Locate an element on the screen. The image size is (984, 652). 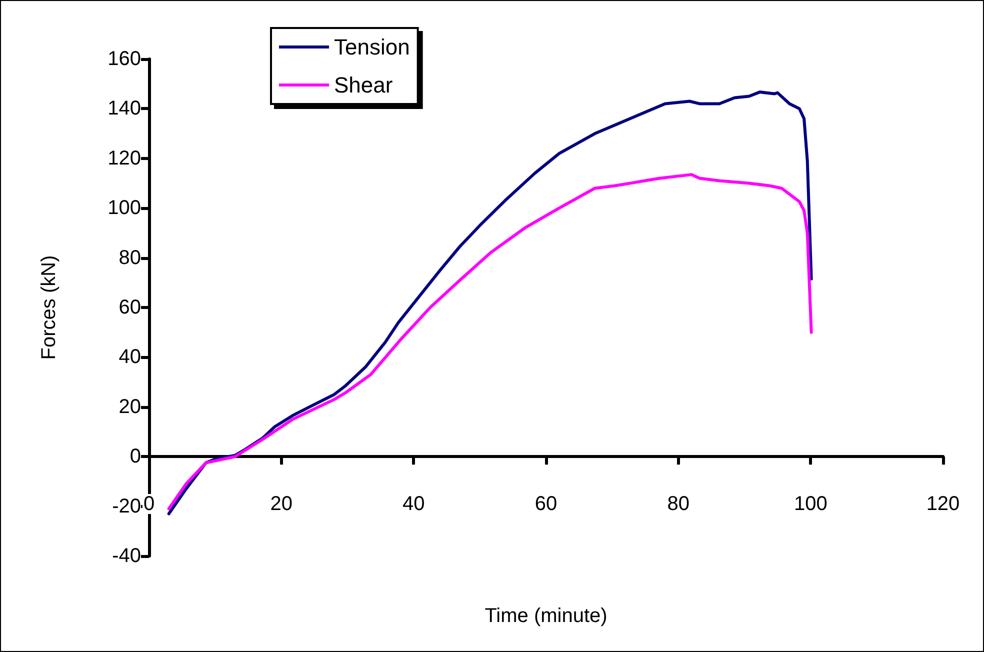
y-axis-title: Forces (kN) is located at coordinates (49, 307).